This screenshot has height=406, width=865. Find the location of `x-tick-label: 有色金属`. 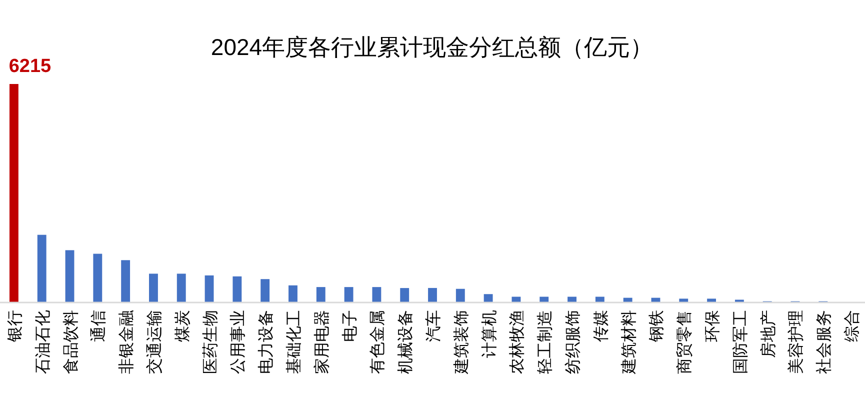

x-tick-label: 有色金属 is located at coordinates (378, 342).